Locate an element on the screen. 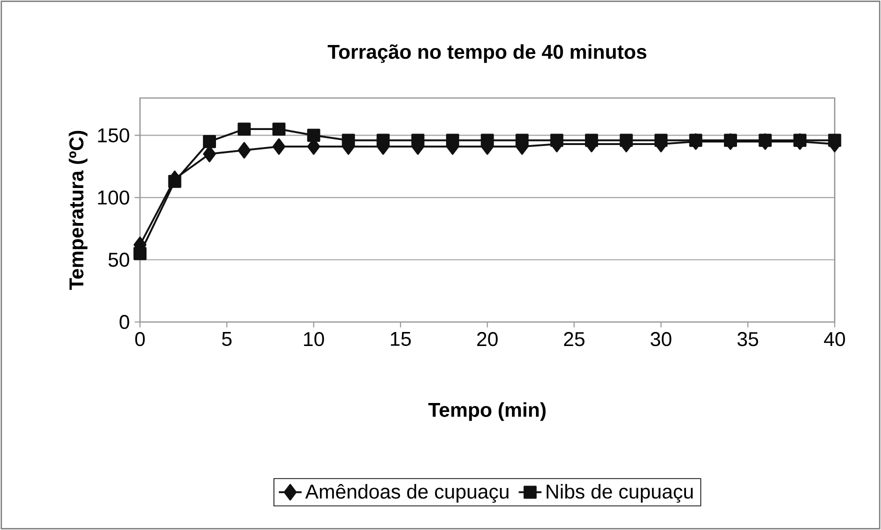  x-tick-label: 35 is located at coordinates (747, 339).